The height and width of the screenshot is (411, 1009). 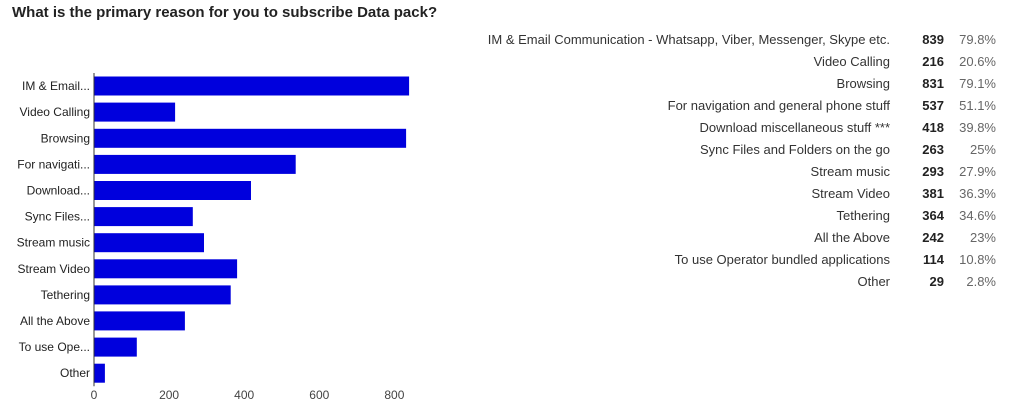 What do you see at coordinates (873, 281) in the screenshot?
I see `option-label: Other` at bounding box center [873, 281].